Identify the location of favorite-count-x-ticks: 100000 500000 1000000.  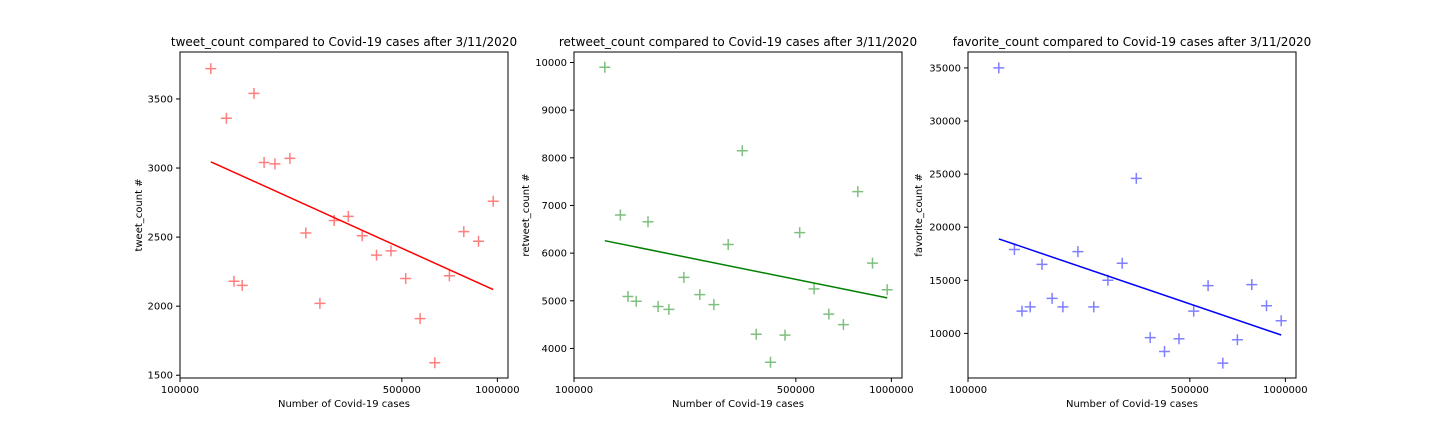
(1128, 387).